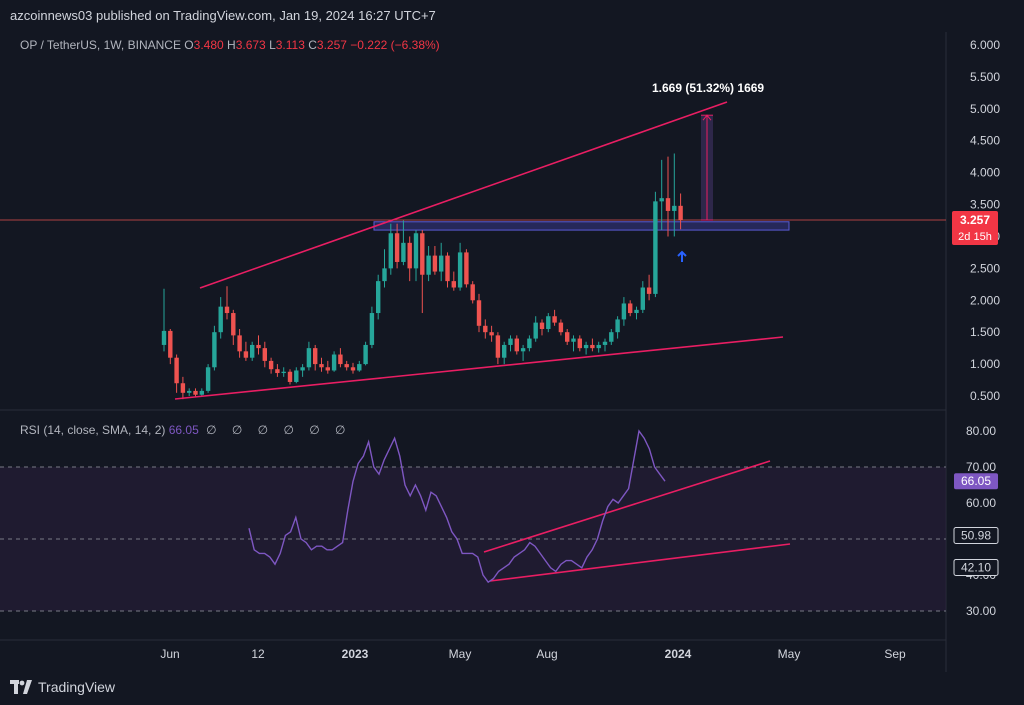 Image resolution: width=1024 pixels, height=705 pixels. Describe the element at coordinates (463, 195) in the screenshot. I see `upper-channel-trendline` at that location.